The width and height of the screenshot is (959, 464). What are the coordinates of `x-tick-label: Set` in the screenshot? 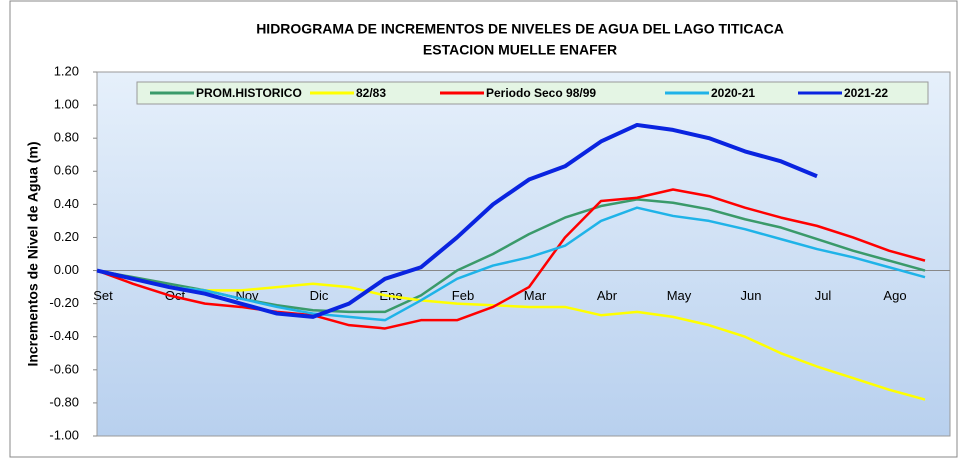 It's located at (103, 295).